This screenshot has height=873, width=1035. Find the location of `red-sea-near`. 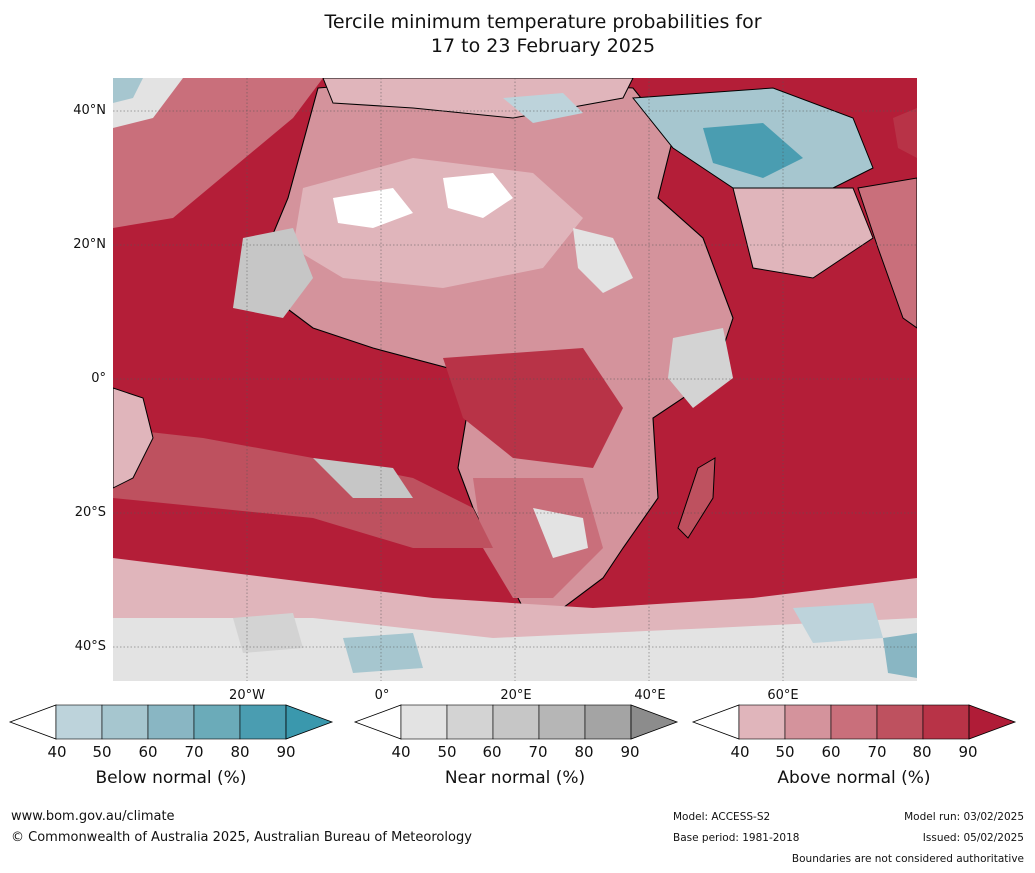

red-sea-near is located at coordinates (603, 260).